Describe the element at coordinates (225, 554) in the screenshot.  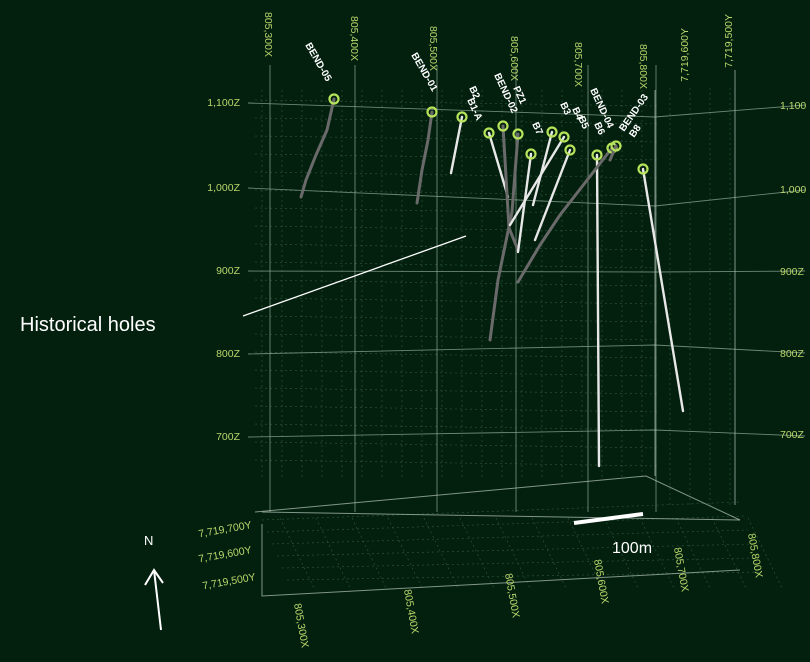
I see `bottom-northing-label: 7,719,600Y` at that location.